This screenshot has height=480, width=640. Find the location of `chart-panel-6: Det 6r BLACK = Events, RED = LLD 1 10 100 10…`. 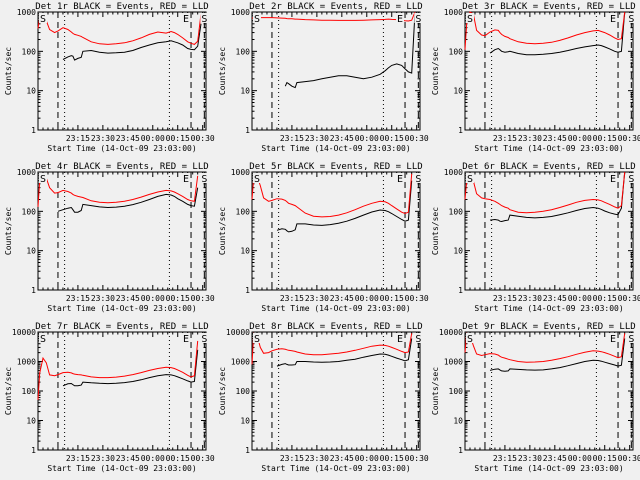

chart-panel-6: Det 6r BLACK = Events, RED = LLD 1 10 100 10… is located at coordinates (535, 237).